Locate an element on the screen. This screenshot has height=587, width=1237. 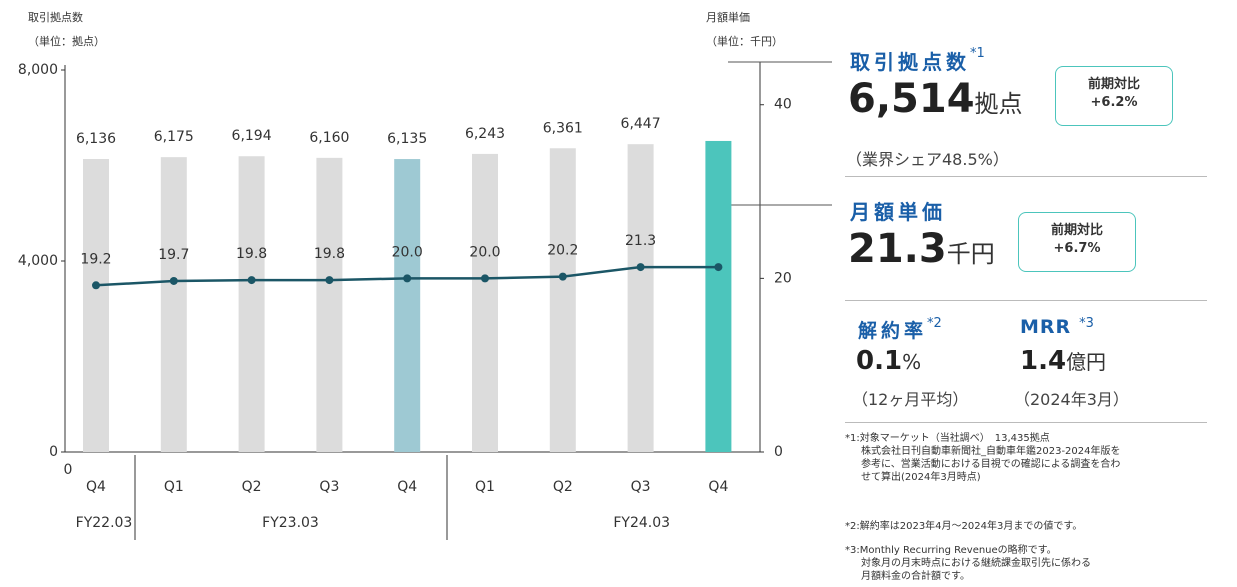
y-tick-label: 4,000 is located at coordinates (38, 261).